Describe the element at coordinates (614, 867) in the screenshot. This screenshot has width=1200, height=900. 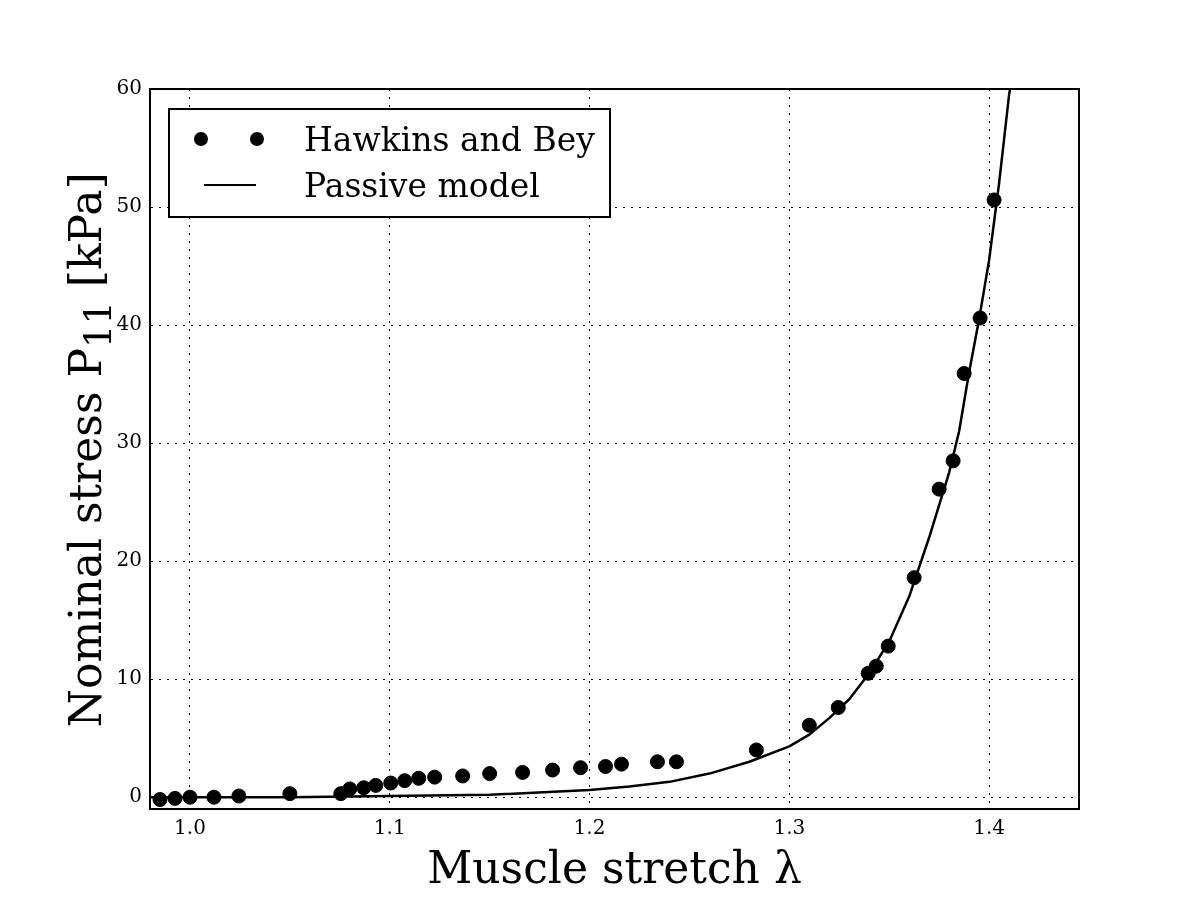
I see `x-axis-title: Muscle stretch λ` at that location.